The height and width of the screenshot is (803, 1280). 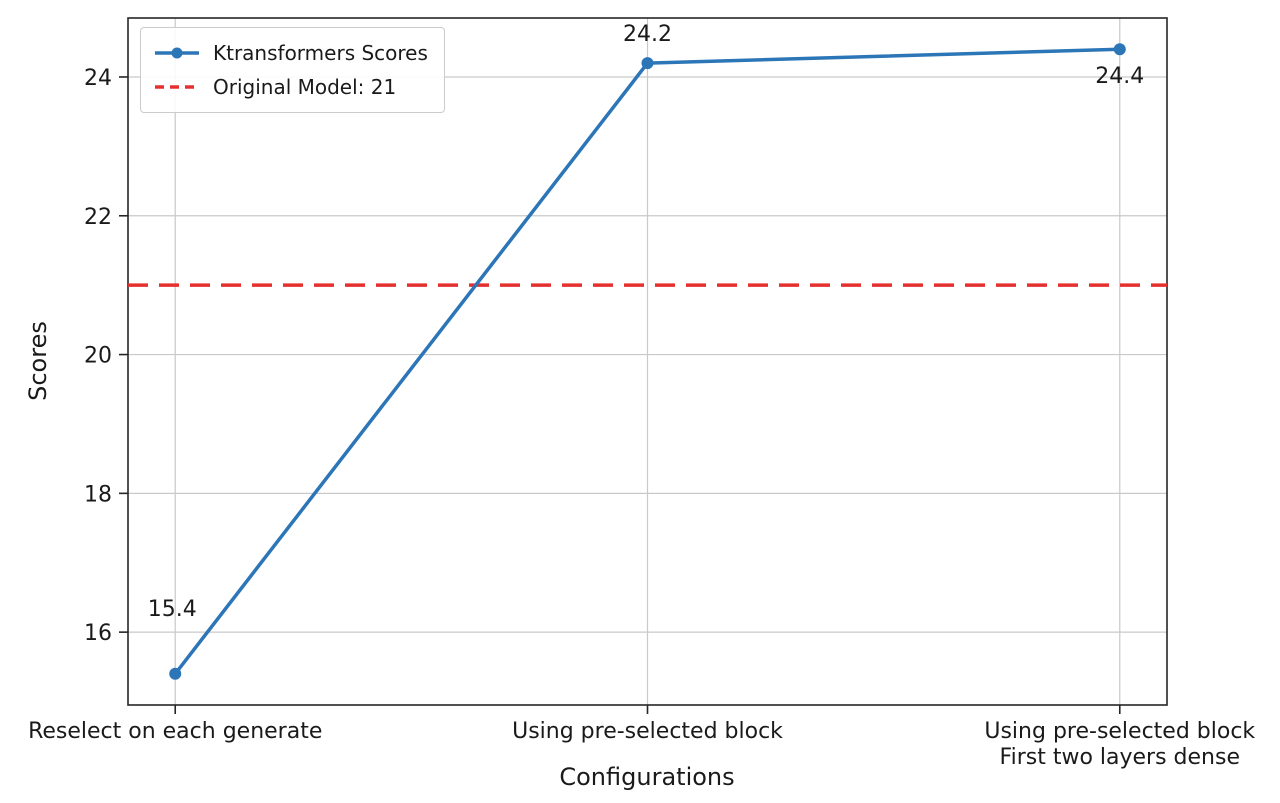 I want to click on legend-item-reference: Original Model: 21, so click(x=290, y=87).